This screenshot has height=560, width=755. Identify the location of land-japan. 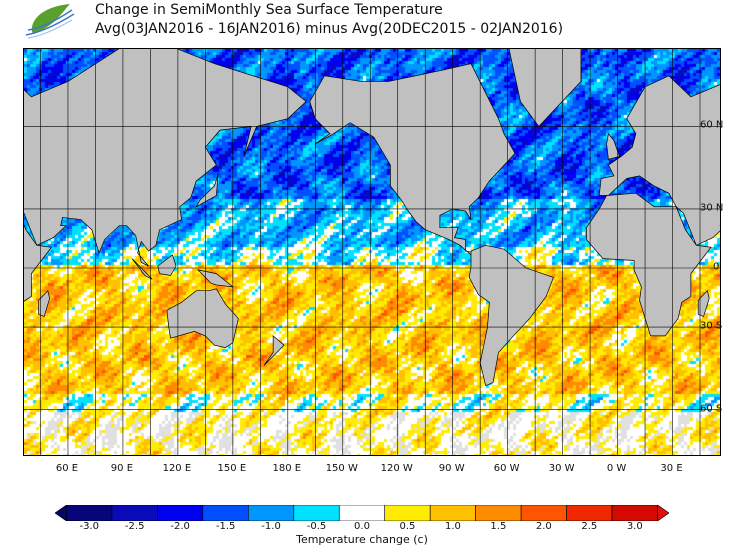
(207, 190).